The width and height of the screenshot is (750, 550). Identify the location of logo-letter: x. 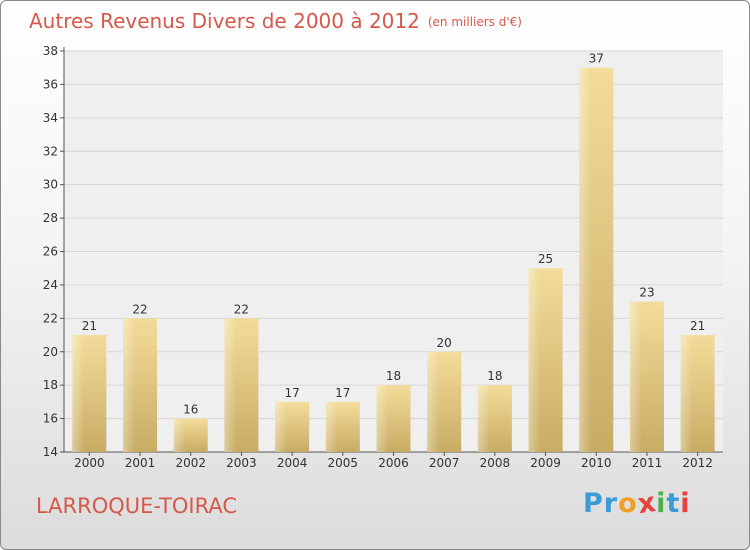
(647, 503).